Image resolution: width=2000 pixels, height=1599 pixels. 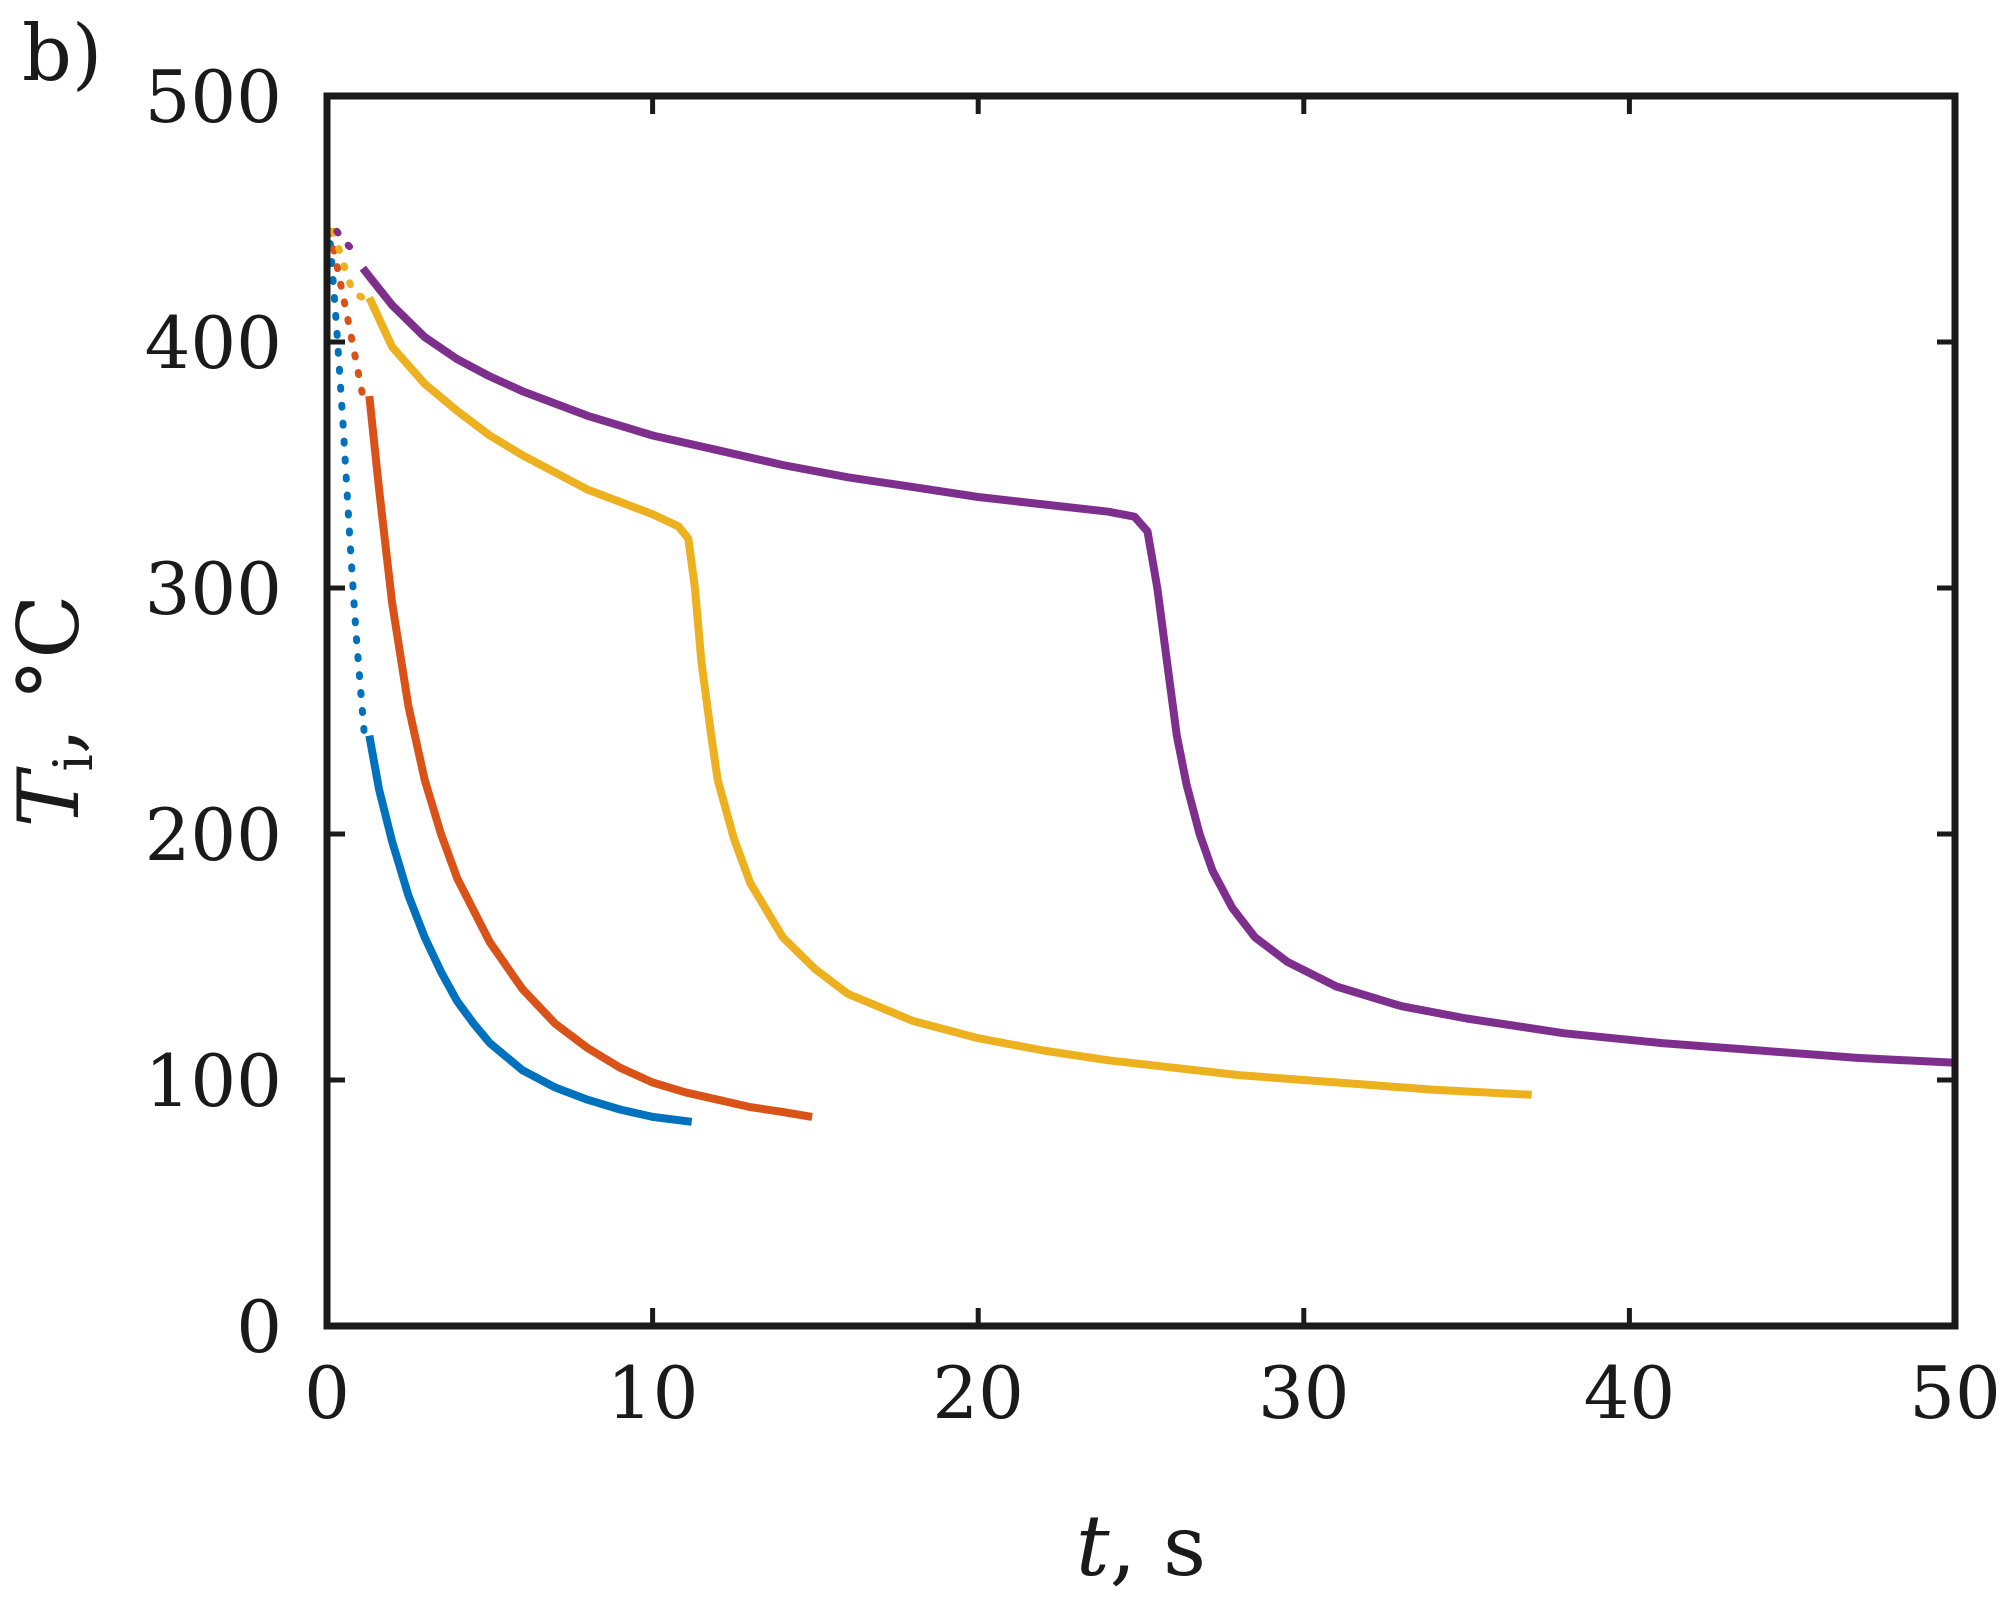 What do you see at coordinates (347, 490) in the screenshot?
I see `series-1-dotted-line` at bounding box center [347, 490].